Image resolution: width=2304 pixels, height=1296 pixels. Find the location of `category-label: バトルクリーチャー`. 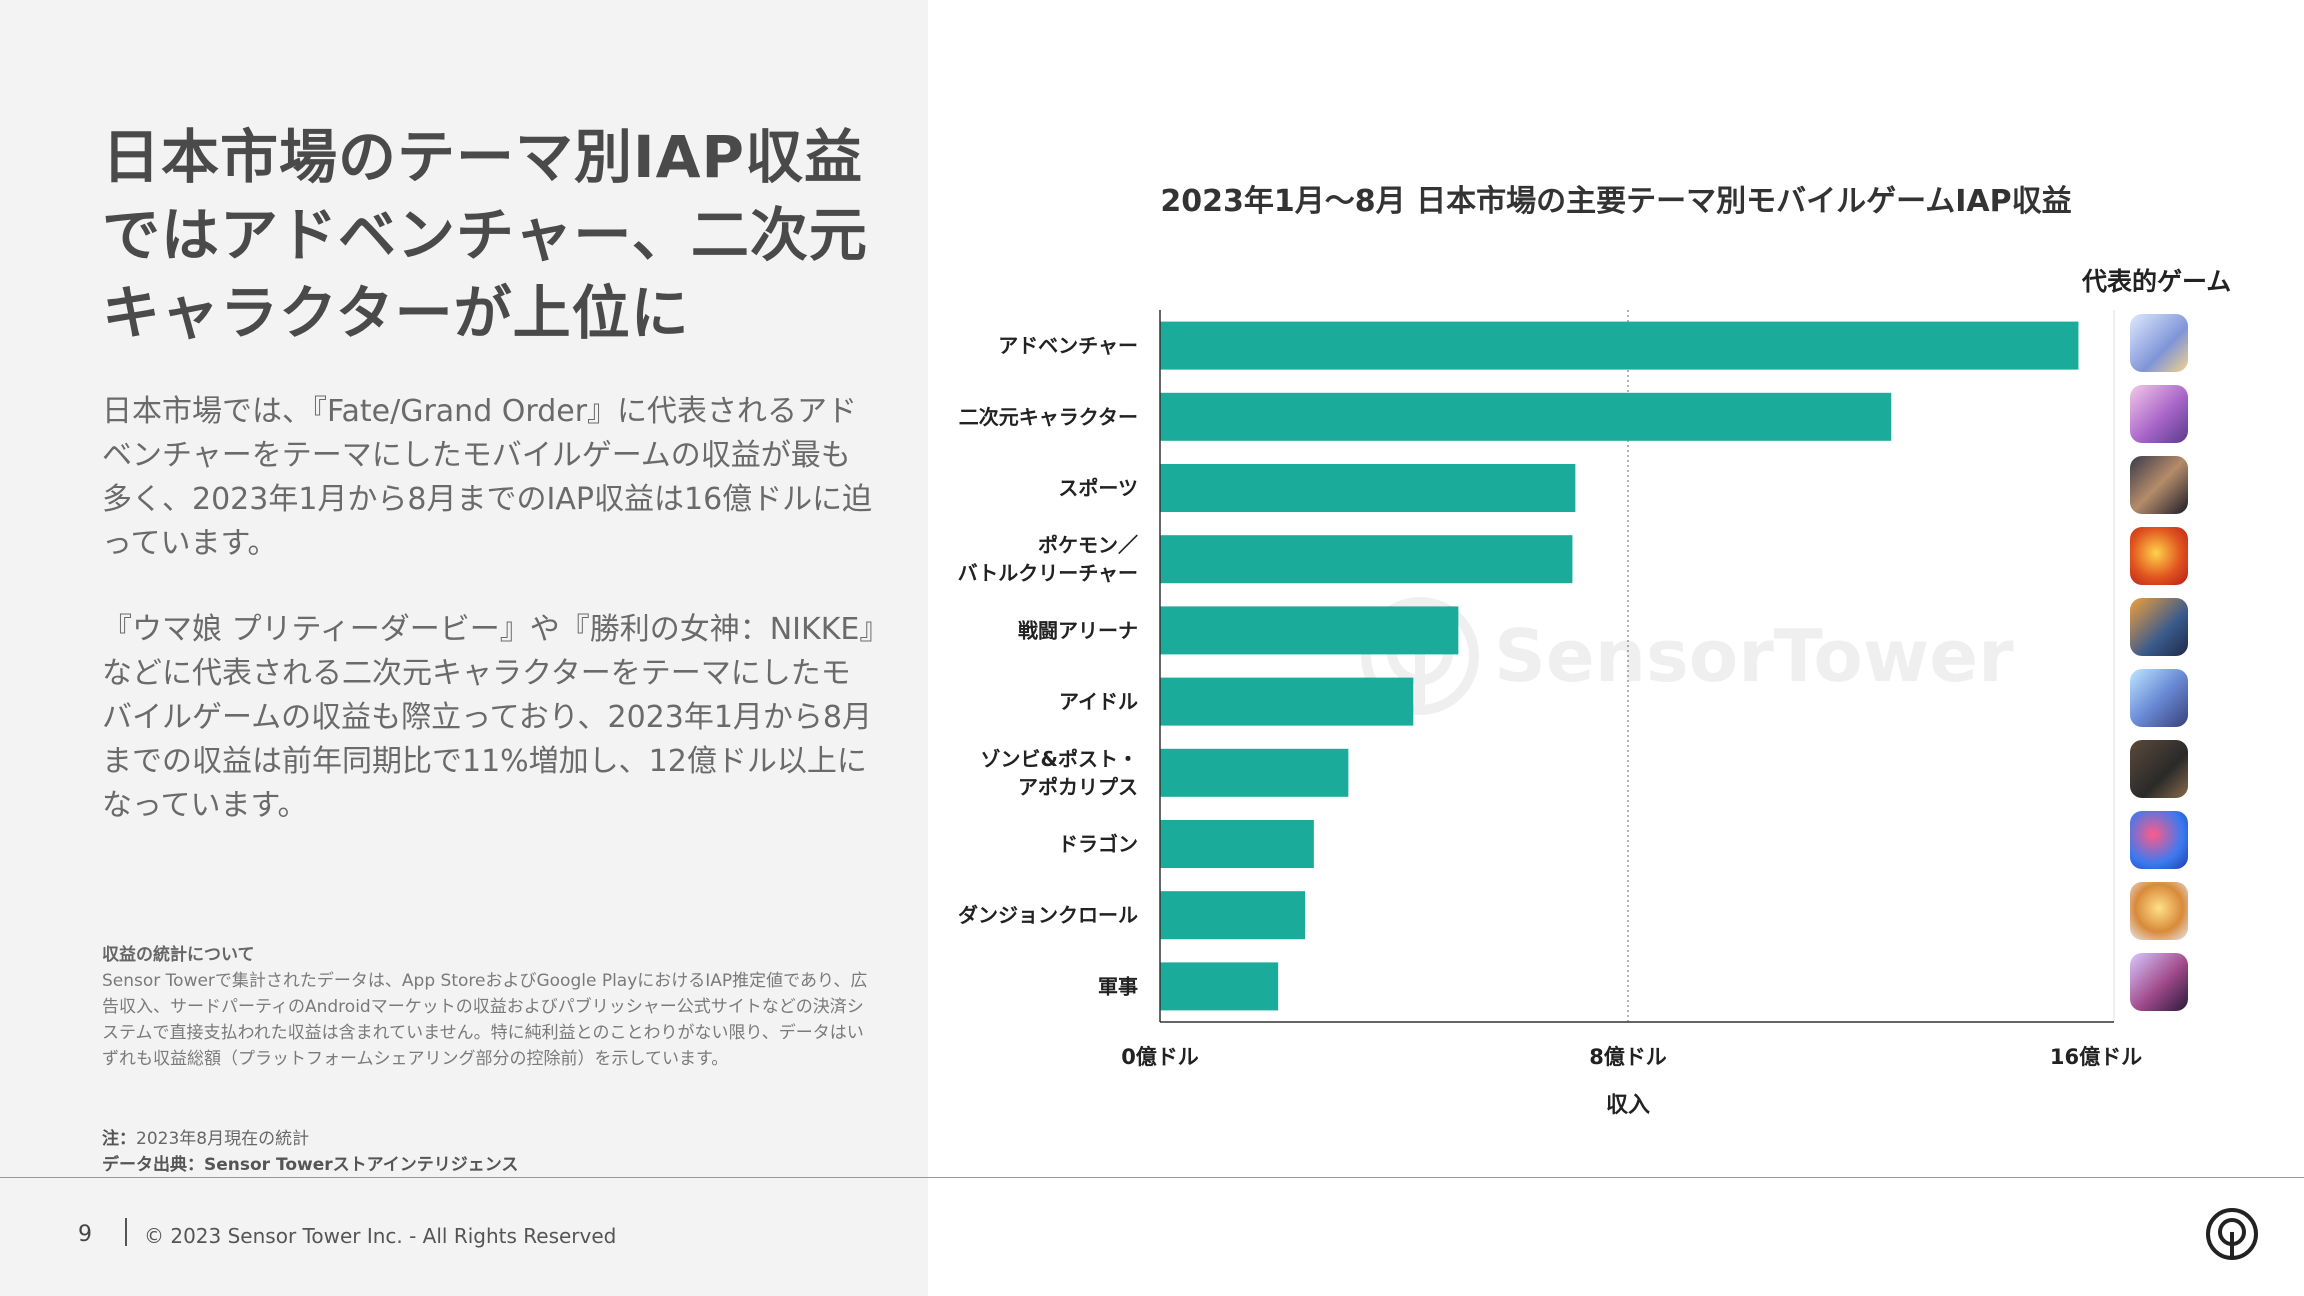

category-label: バトルクリーチャー is located at coordinates (1048, 573).